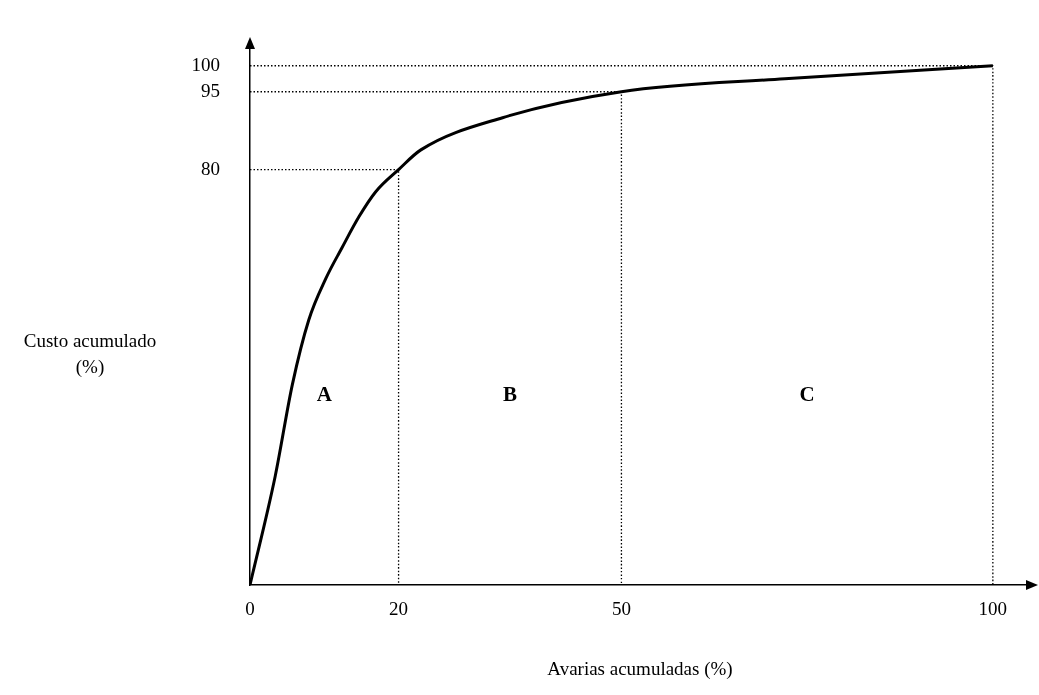  Describe the element at coordinates (250, 609) in the screenshot. I see `x-tick-label: 0` at that location.